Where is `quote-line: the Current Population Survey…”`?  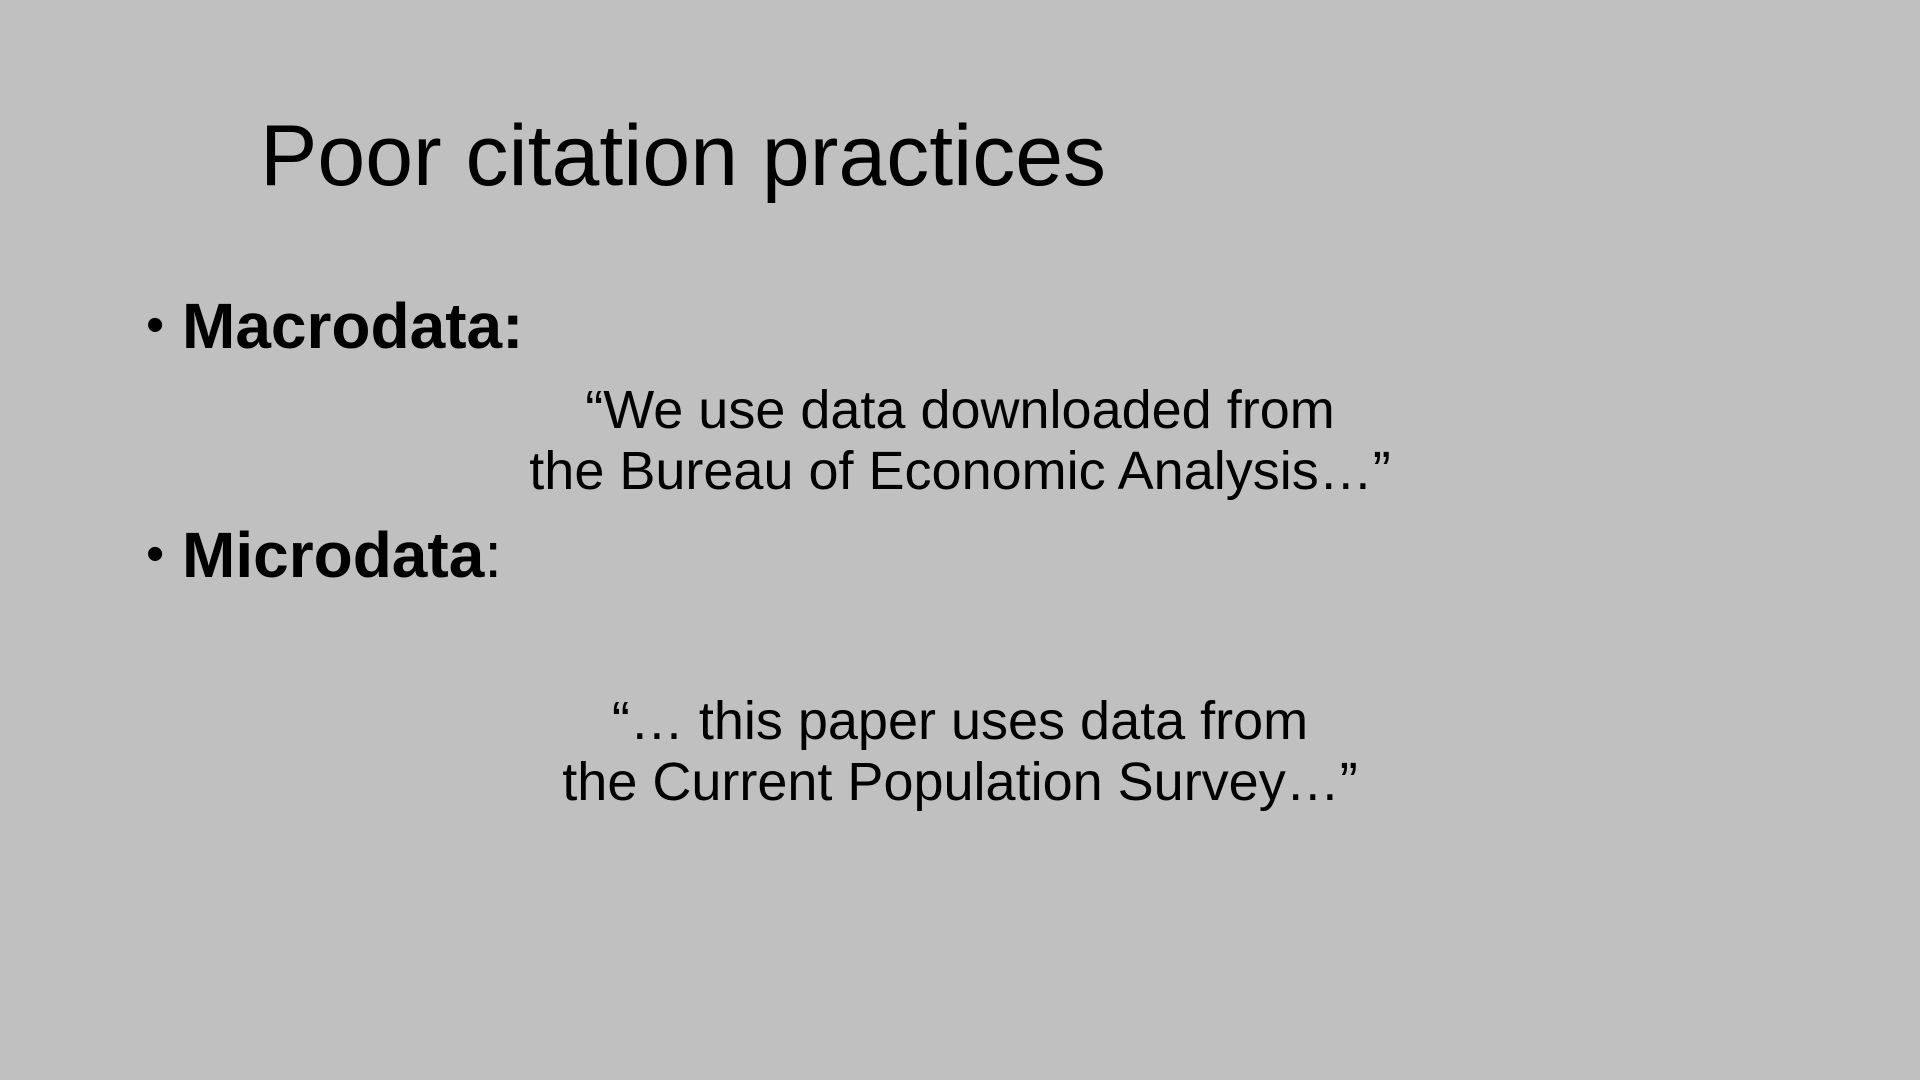
quote-line: the Current Population Survey…” is located at coordinates (960, 782).